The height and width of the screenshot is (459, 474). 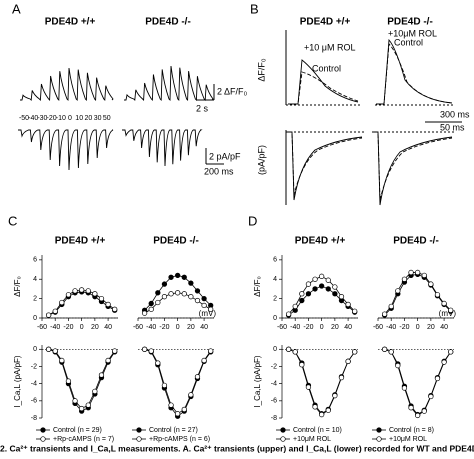 I want to click on legend-text: Control (n = 10), so click(x=317, y=430).